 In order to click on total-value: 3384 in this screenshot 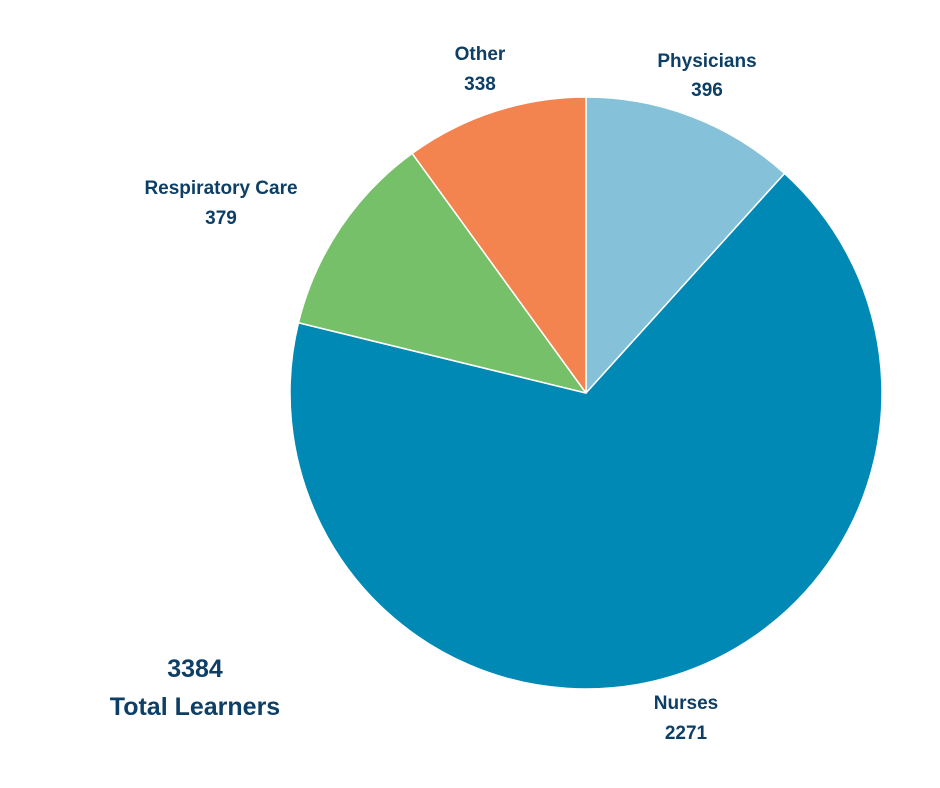, I will do `click(195, 669)`.